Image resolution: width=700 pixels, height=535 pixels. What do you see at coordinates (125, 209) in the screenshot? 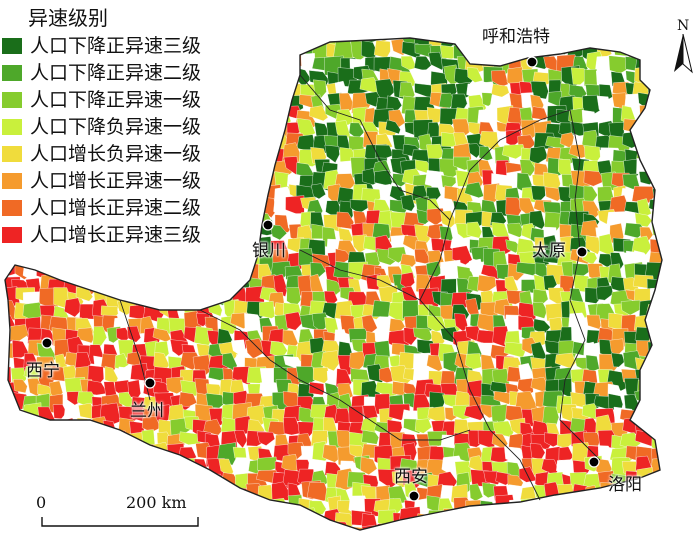
I see `legend-item: 人口增长正异速二级` at bounding box center [125, 209].